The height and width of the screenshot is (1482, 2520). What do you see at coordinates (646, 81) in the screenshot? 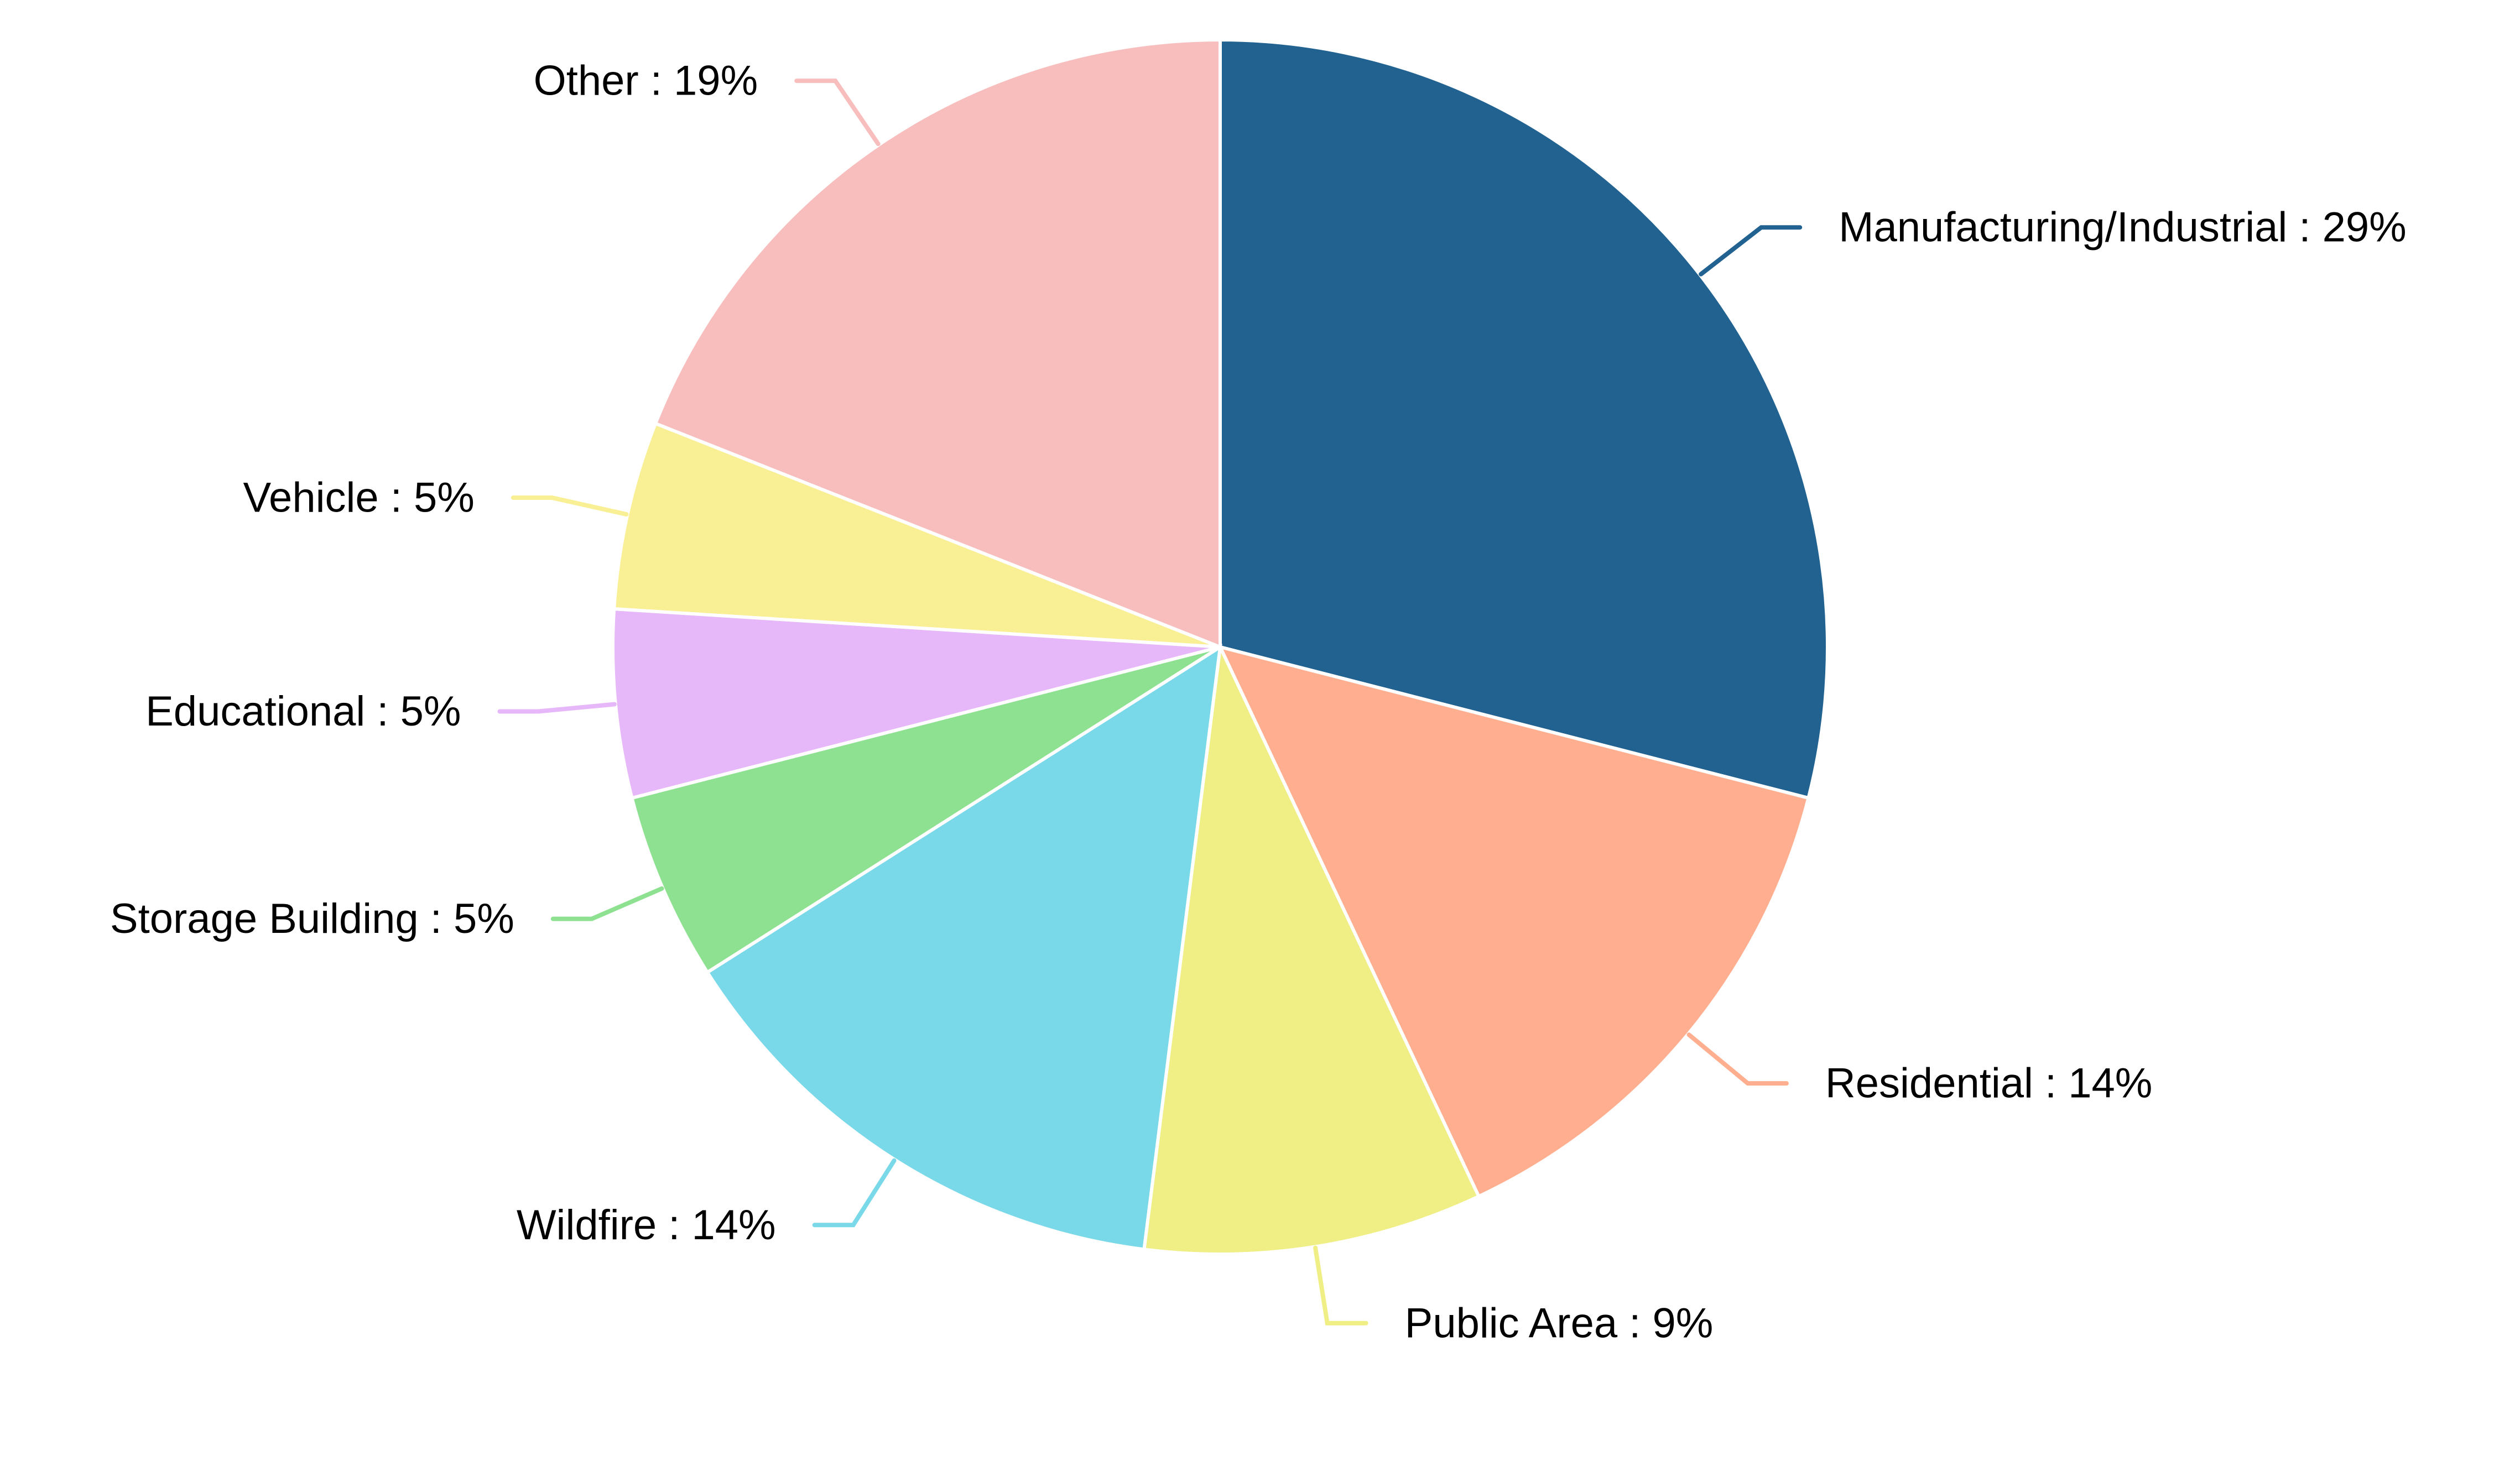
I see `slice-label-other: Other : 19%` at bounding box center [646, 81].